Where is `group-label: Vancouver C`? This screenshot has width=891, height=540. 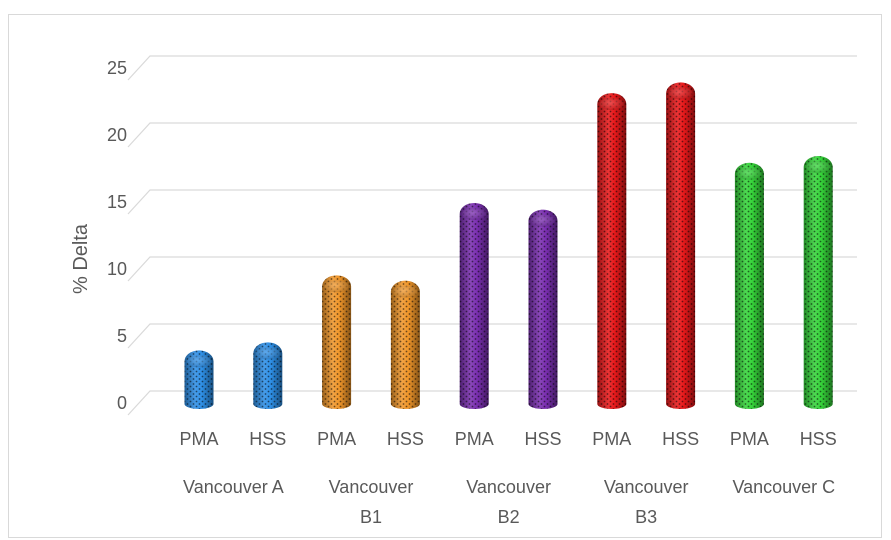 group-label: Vancouver C is located at coordinates (783, 487).